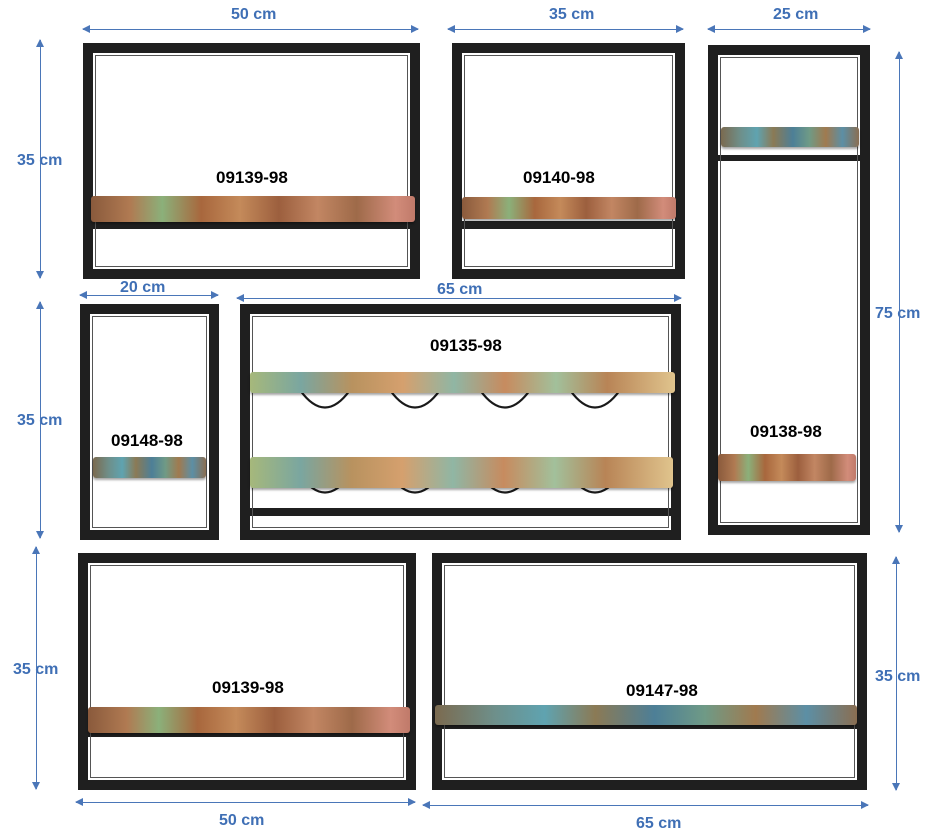  Describe the element at coordinates (254, 14) in the screenshot. I see `width-label-09139-top: 50 cm` at that location.